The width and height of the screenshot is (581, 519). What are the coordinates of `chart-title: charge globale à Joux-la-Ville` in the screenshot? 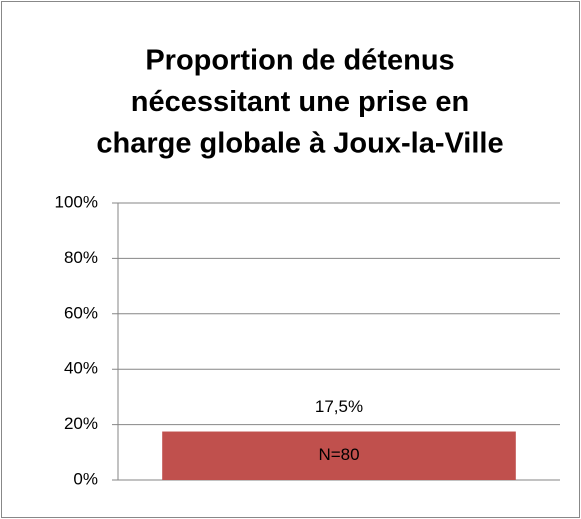 It's located at (299, 144).